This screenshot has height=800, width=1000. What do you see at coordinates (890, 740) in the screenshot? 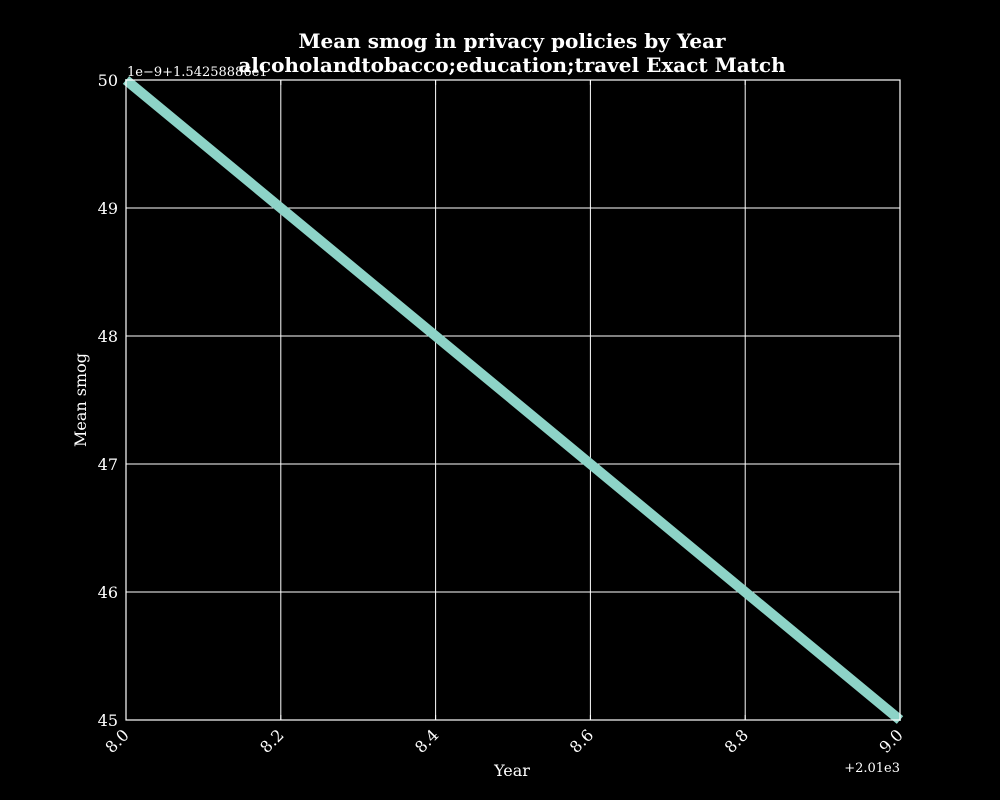
I see `x-tick-label: 9.0` at bounding box center [890, 740].